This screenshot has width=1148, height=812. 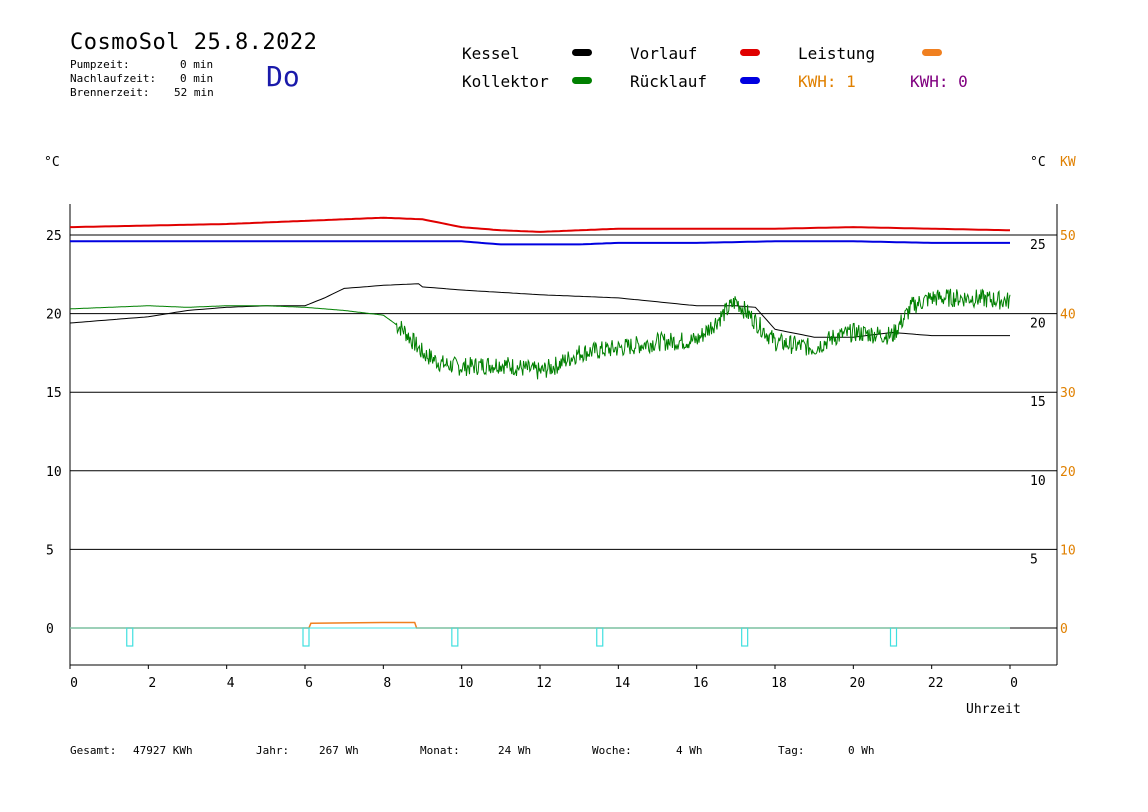 What do you see at coordinates (52, 162) in the screenshot?
I see `left-axis-unit: °C` at bounding box center [52, 162].